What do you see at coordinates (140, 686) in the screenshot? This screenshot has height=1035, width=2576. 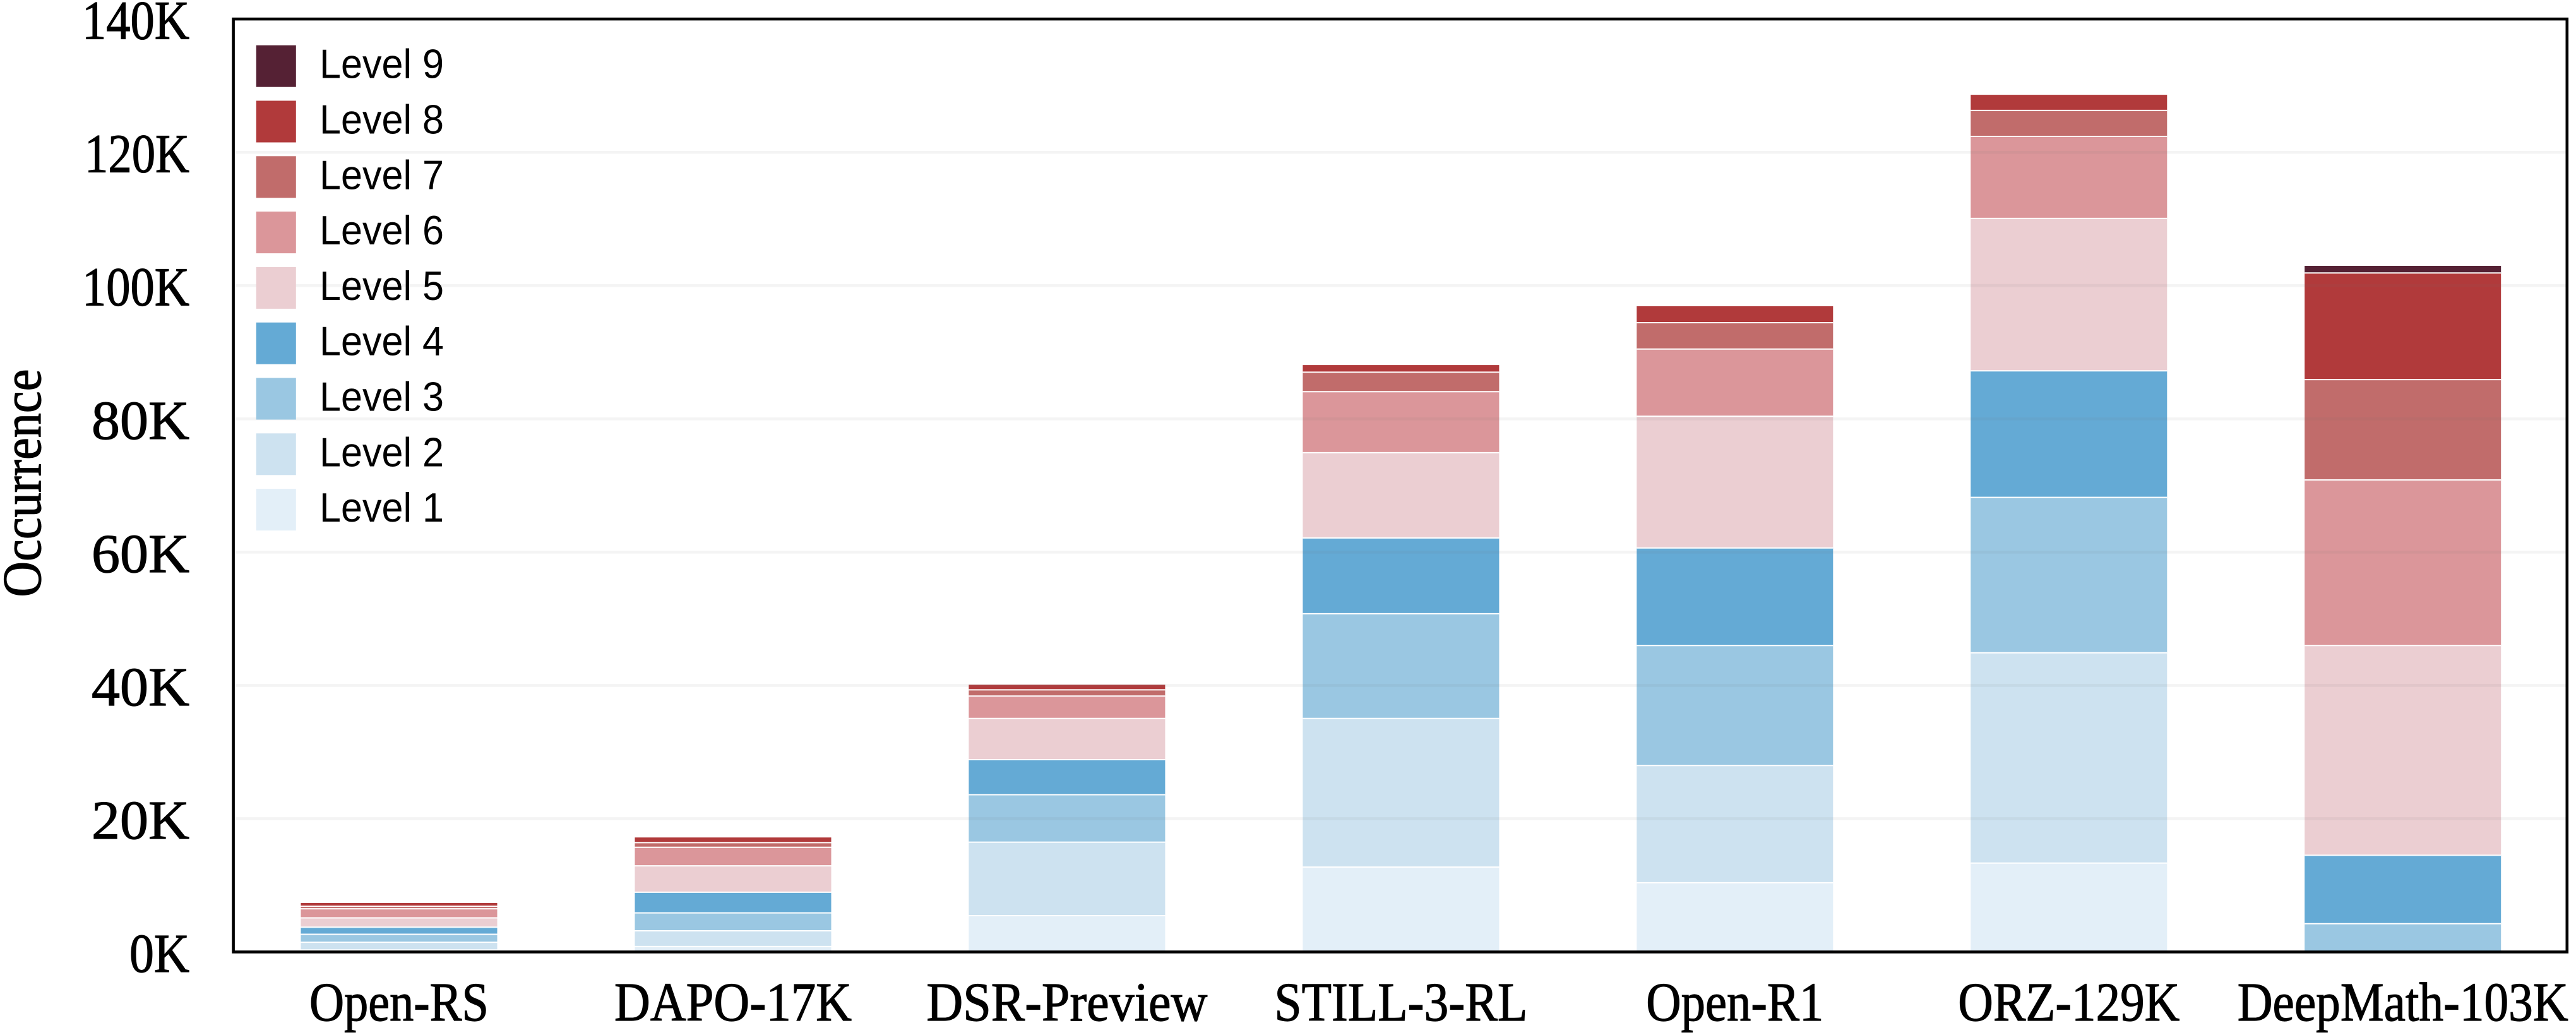 I see `svg-text: 40K` at bounding box center [140, 686].